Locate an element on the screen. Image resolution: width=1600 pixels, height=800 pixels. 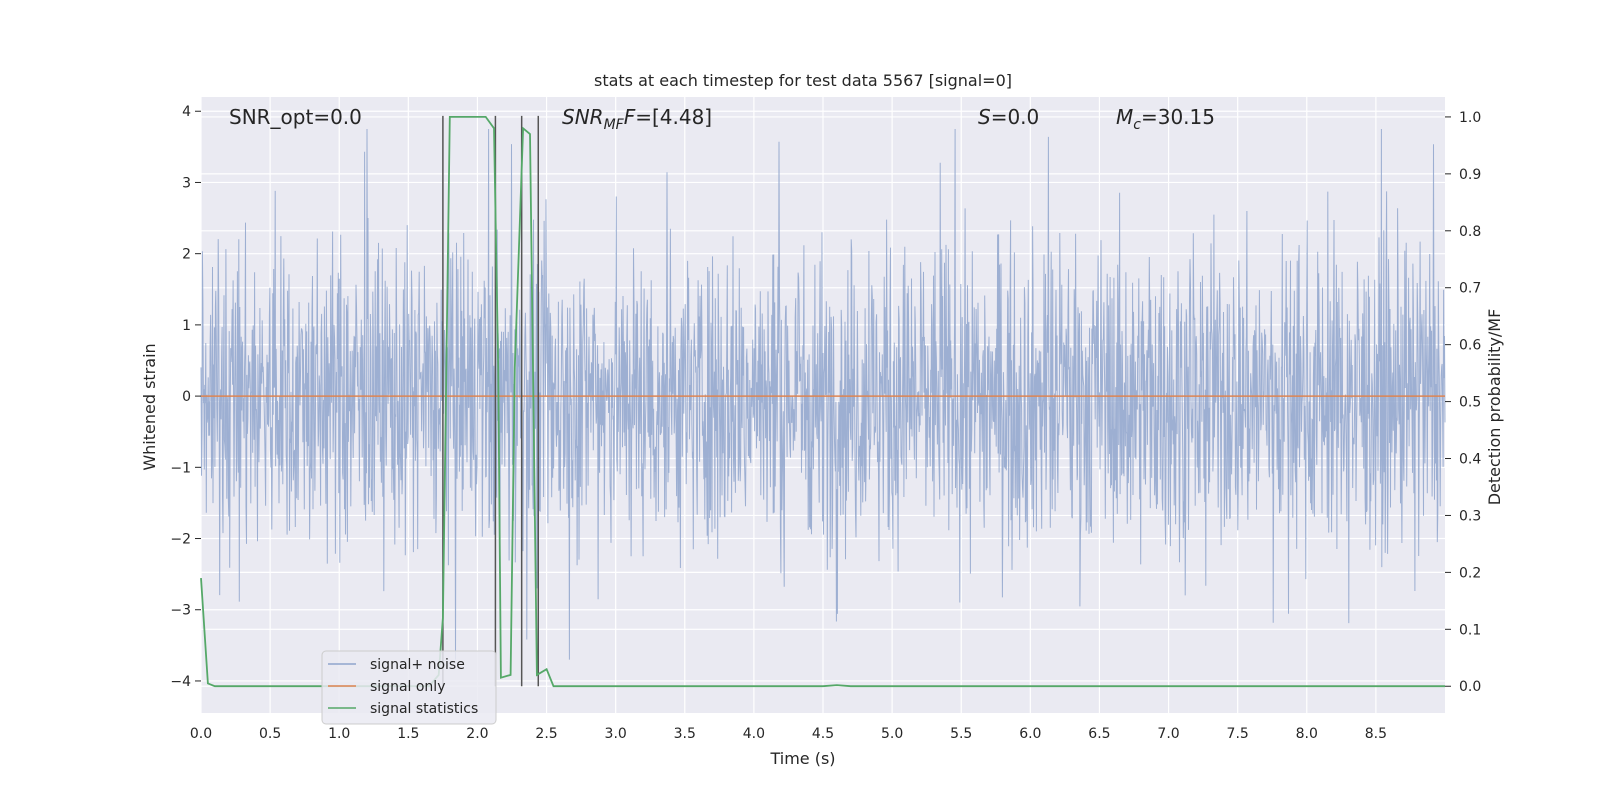
y-tick-label: 0 is located at coordinates (186, 397).